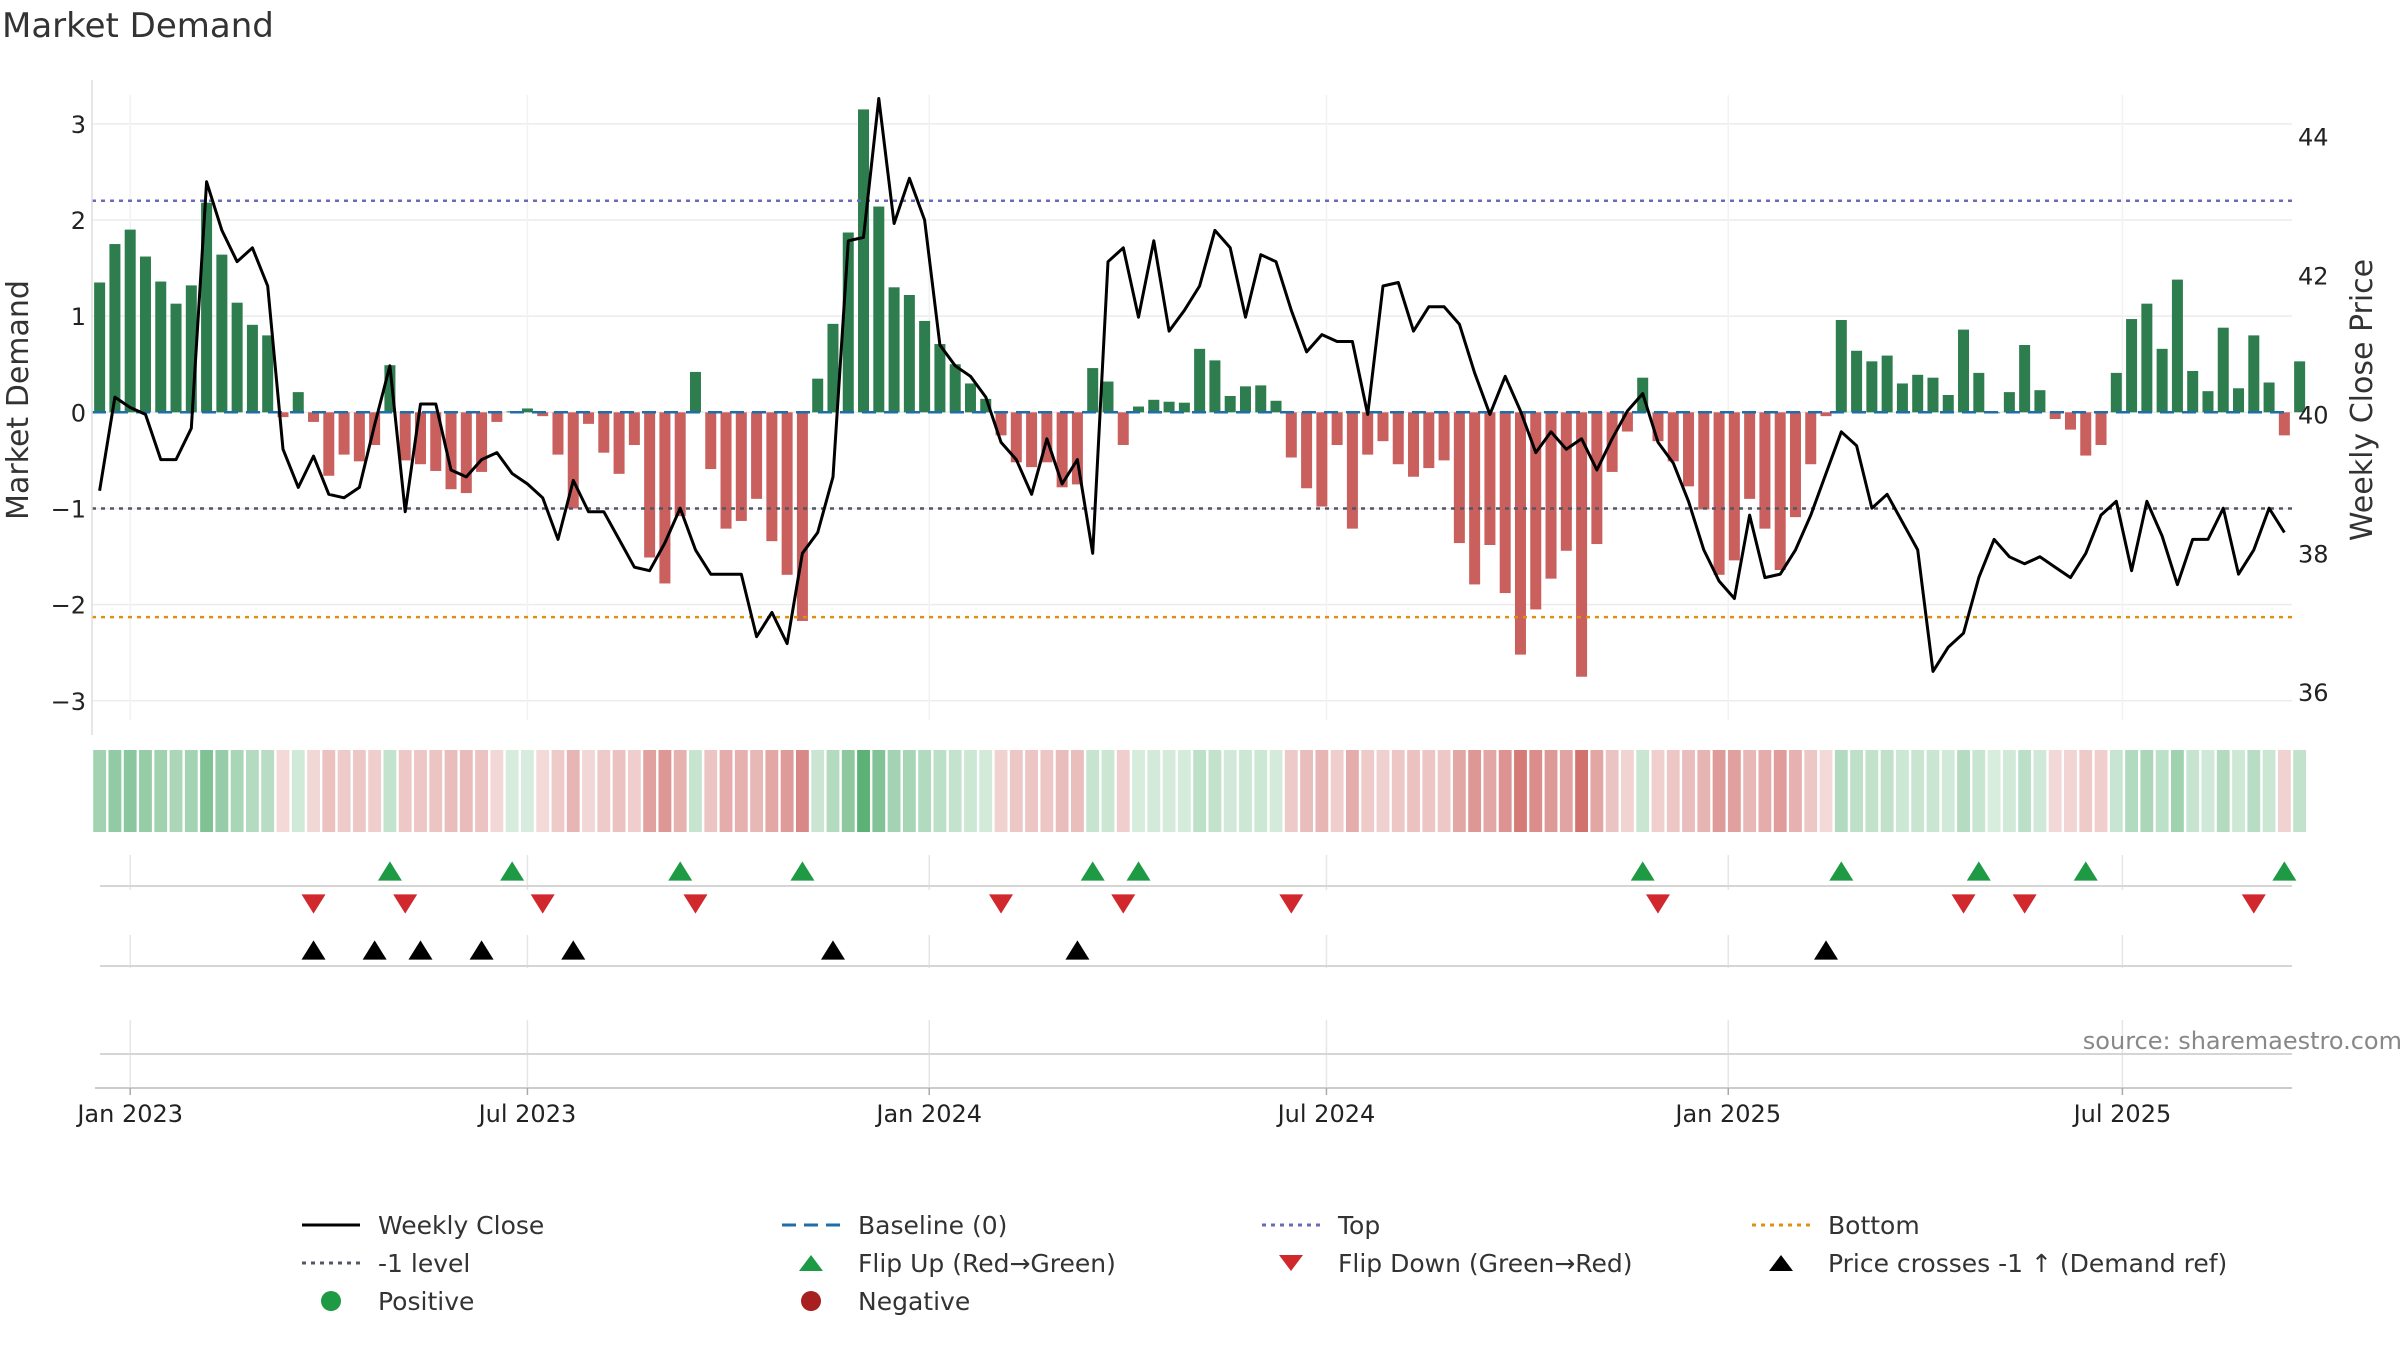  What do you see at coordinates (2024, 904) in the screenshot?
I see `flip-down-marker` at bounding box center [2024, 904].